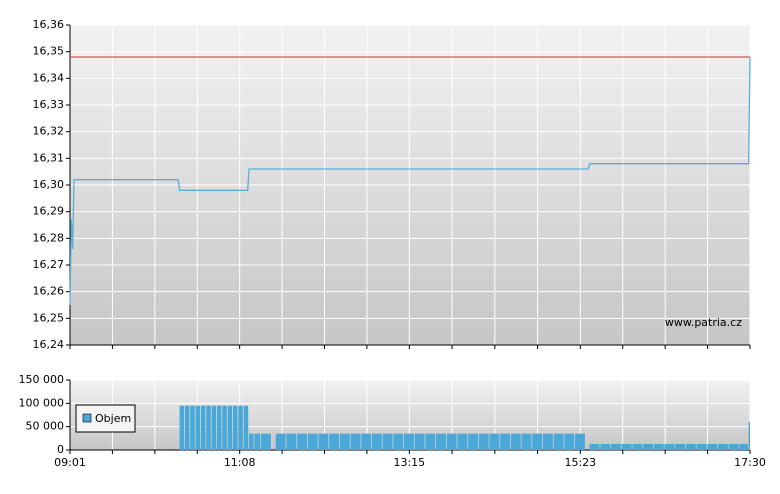 Image resolution: width=780 pixels, height=494 pixels. I want to click on y-tick-label: 16,30, so click(49, 184).